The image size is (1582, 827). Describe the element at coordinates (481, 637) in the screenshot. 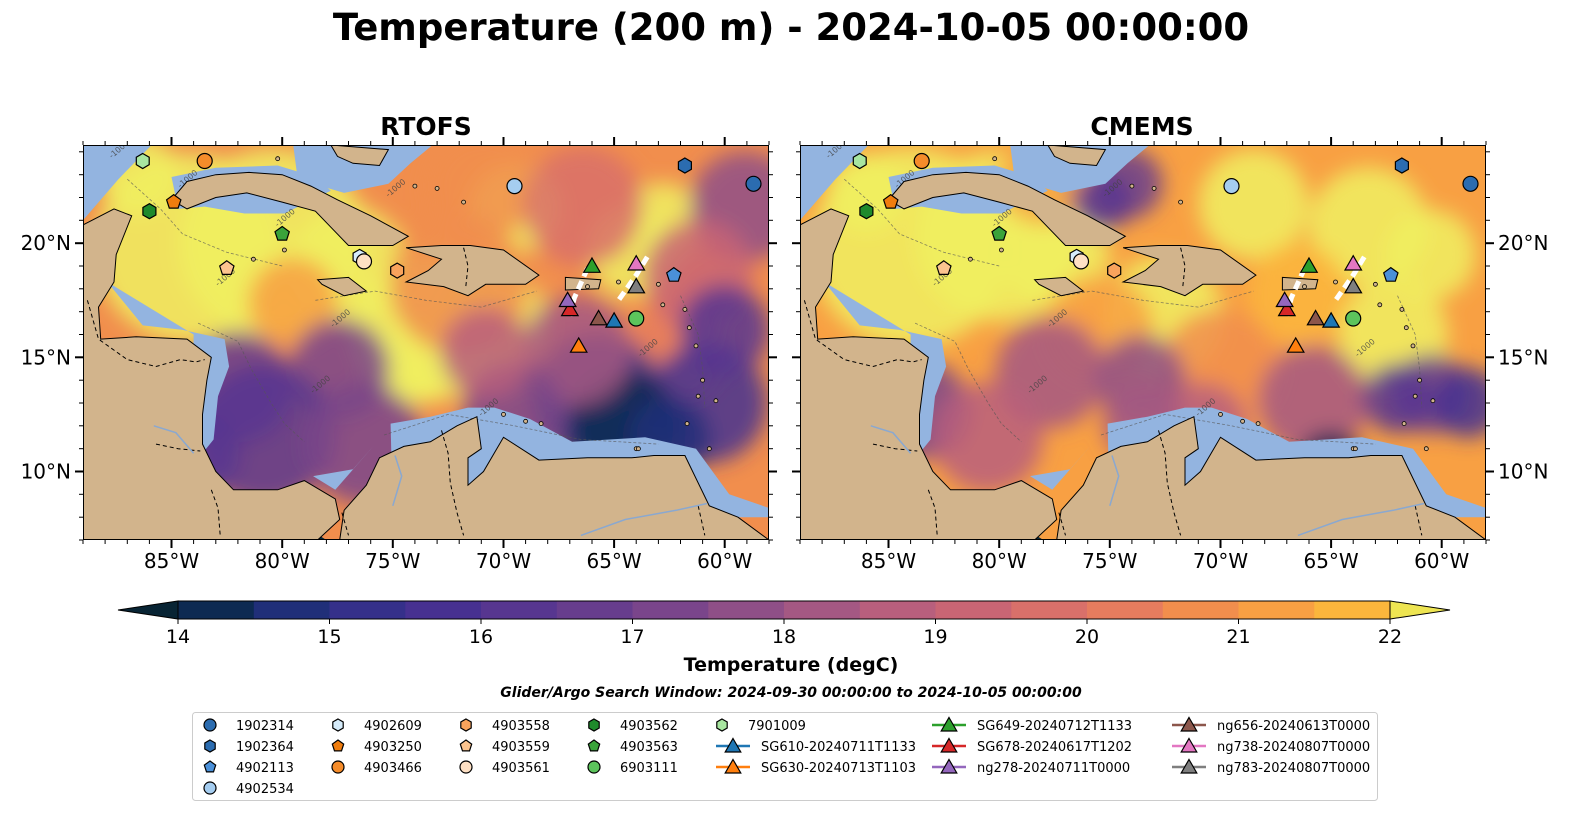

I see `colorbar-tick-label: 16` at that location.